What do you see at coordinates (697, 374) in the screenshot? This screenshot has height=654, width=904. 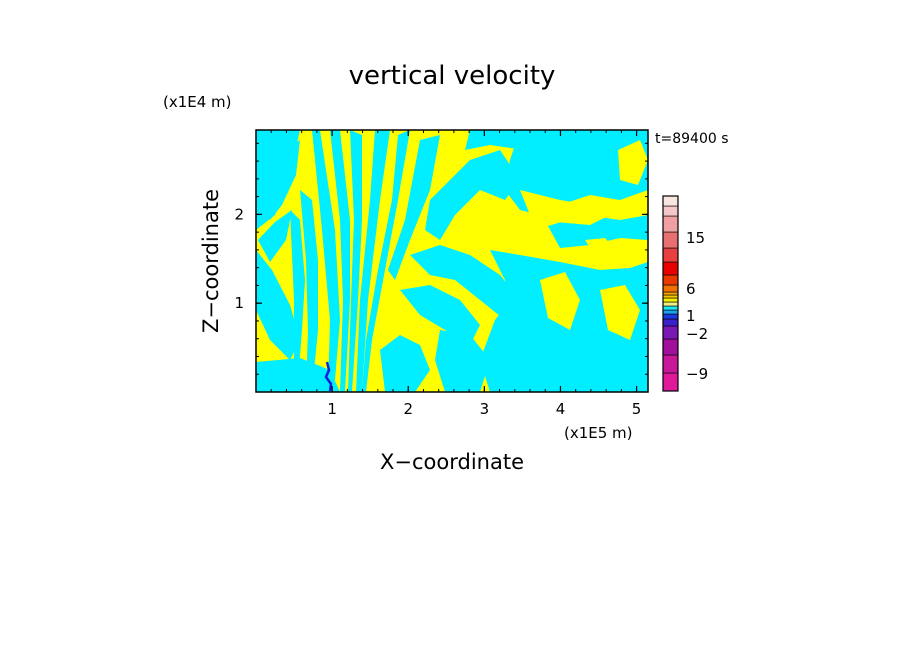 I see `colorbar-tick-label: −9` at bounding box center [697, 374].